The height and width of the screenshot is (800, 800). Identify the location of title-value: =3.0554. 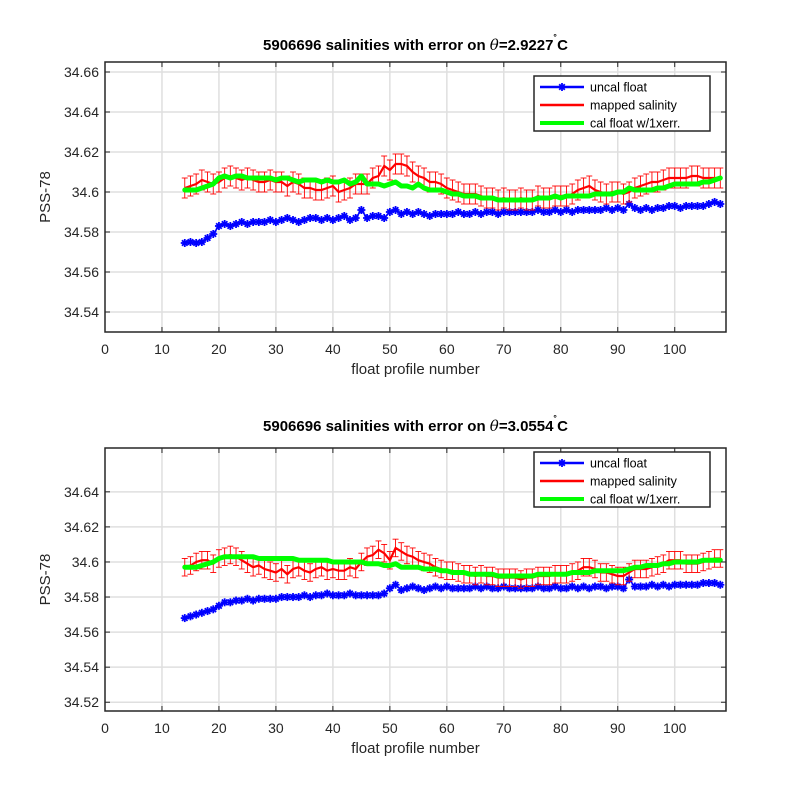
(526, 426).